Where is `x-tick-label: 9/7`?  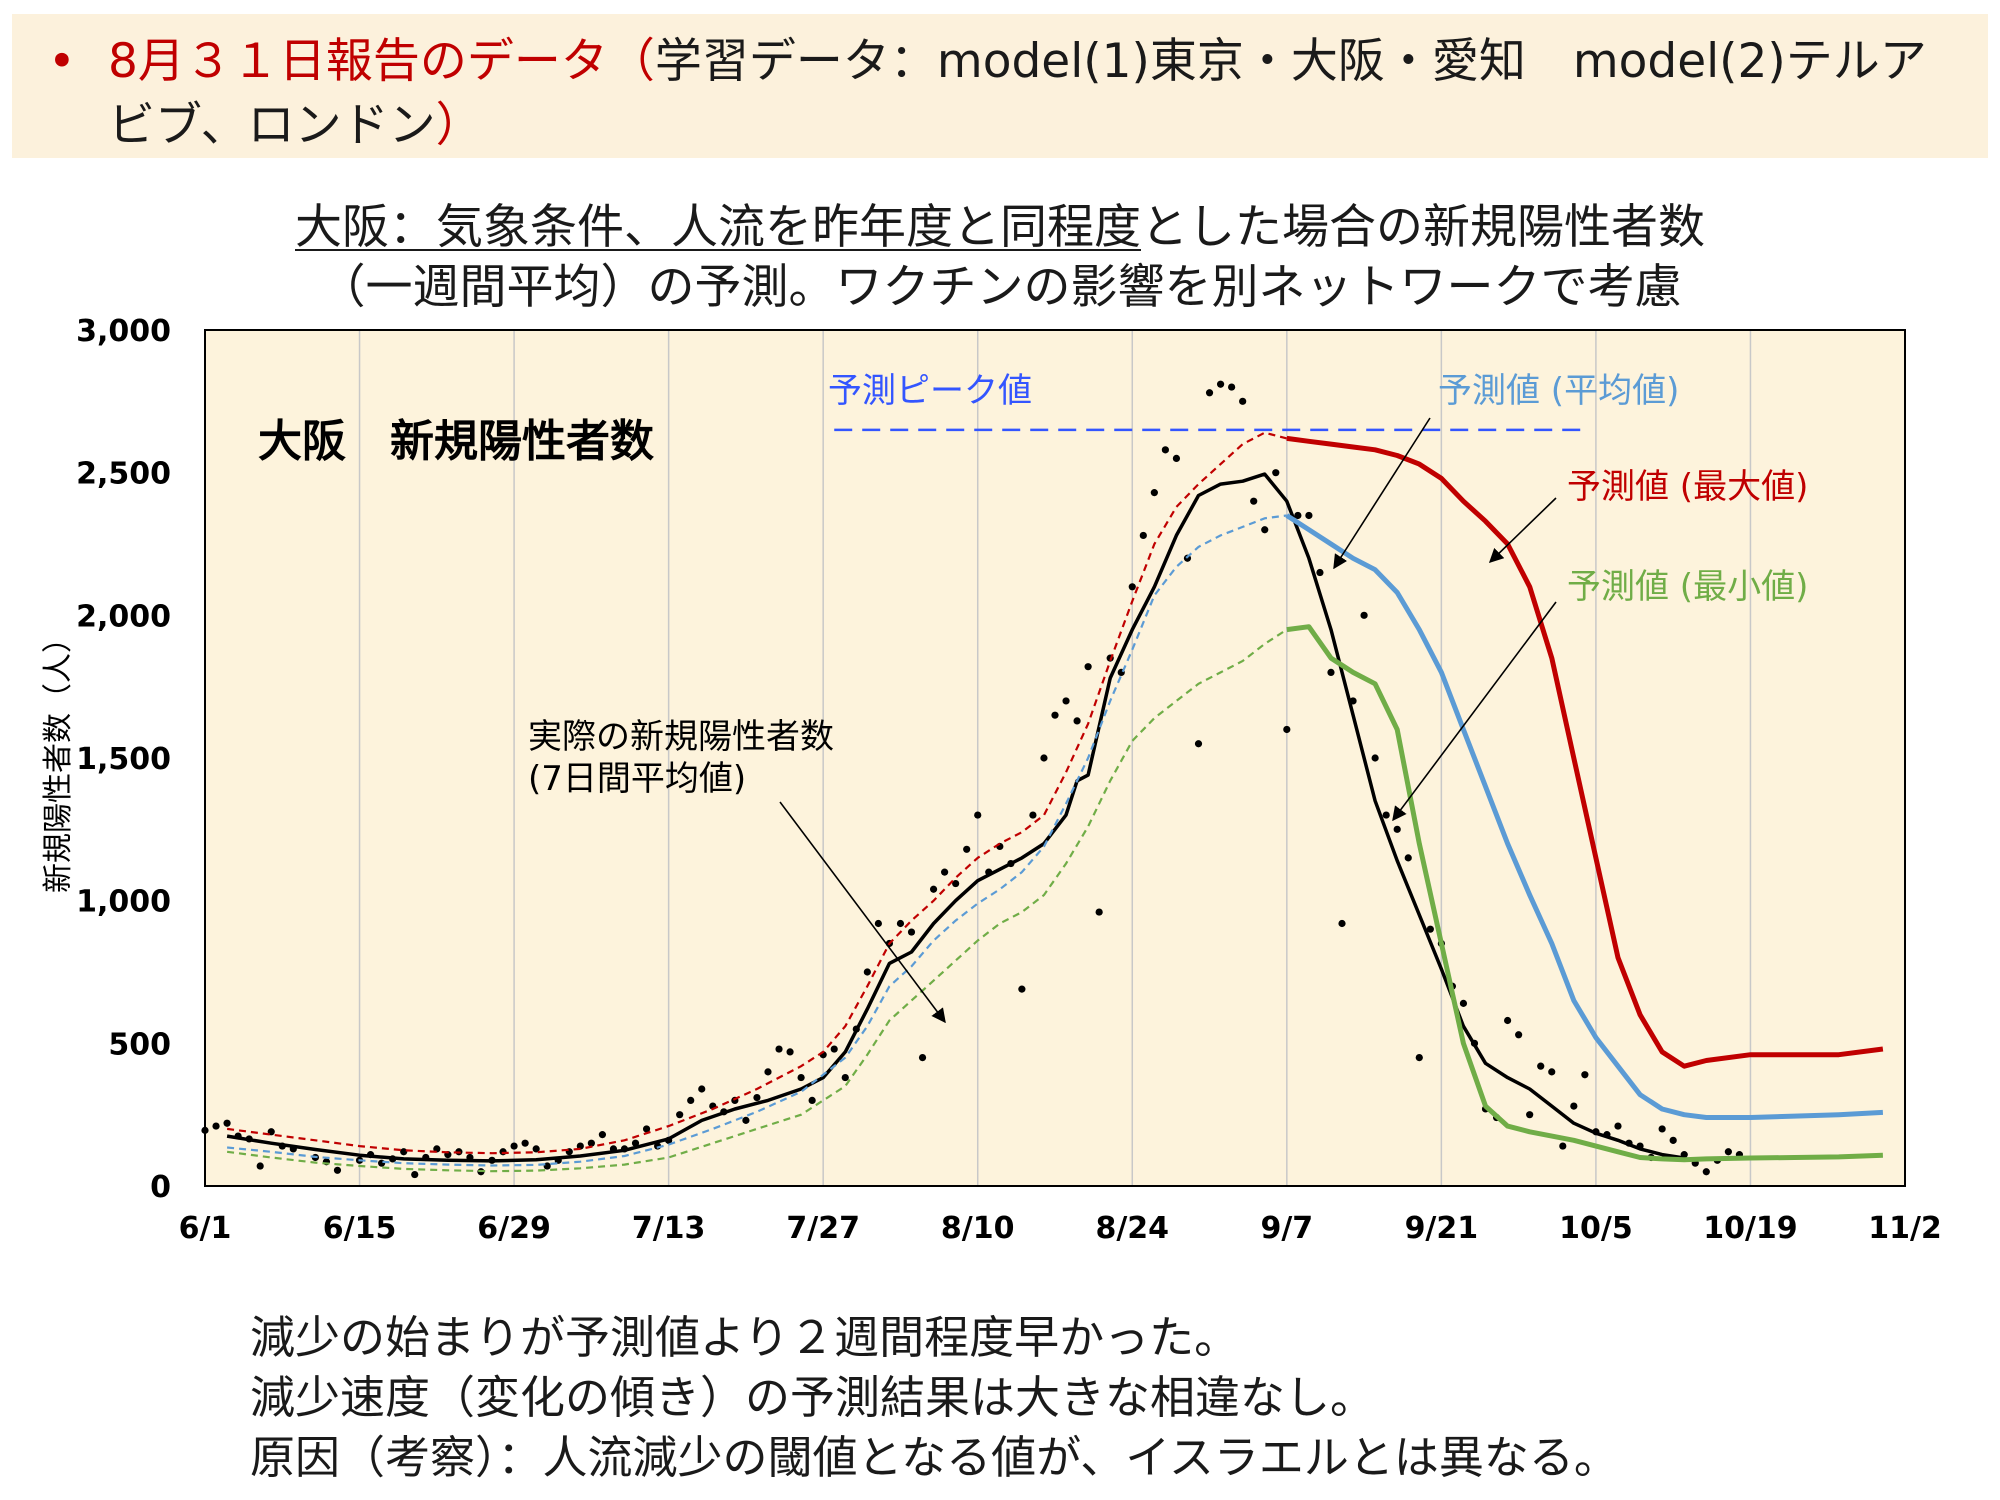 x-tick-label: 9/7 is located at coordinates (1286, 1228).